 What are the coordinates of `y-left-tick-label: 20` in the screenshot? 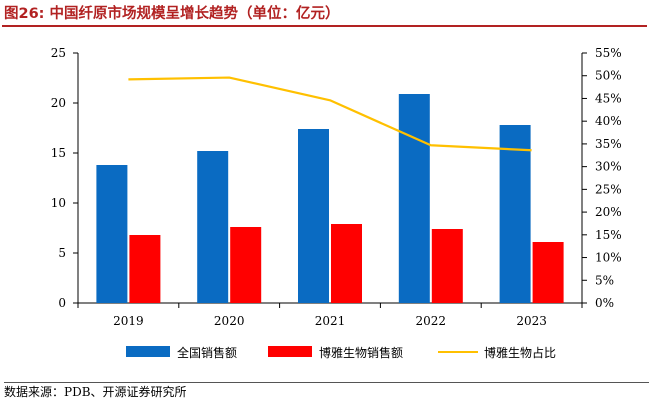 It's located at (58, 103).